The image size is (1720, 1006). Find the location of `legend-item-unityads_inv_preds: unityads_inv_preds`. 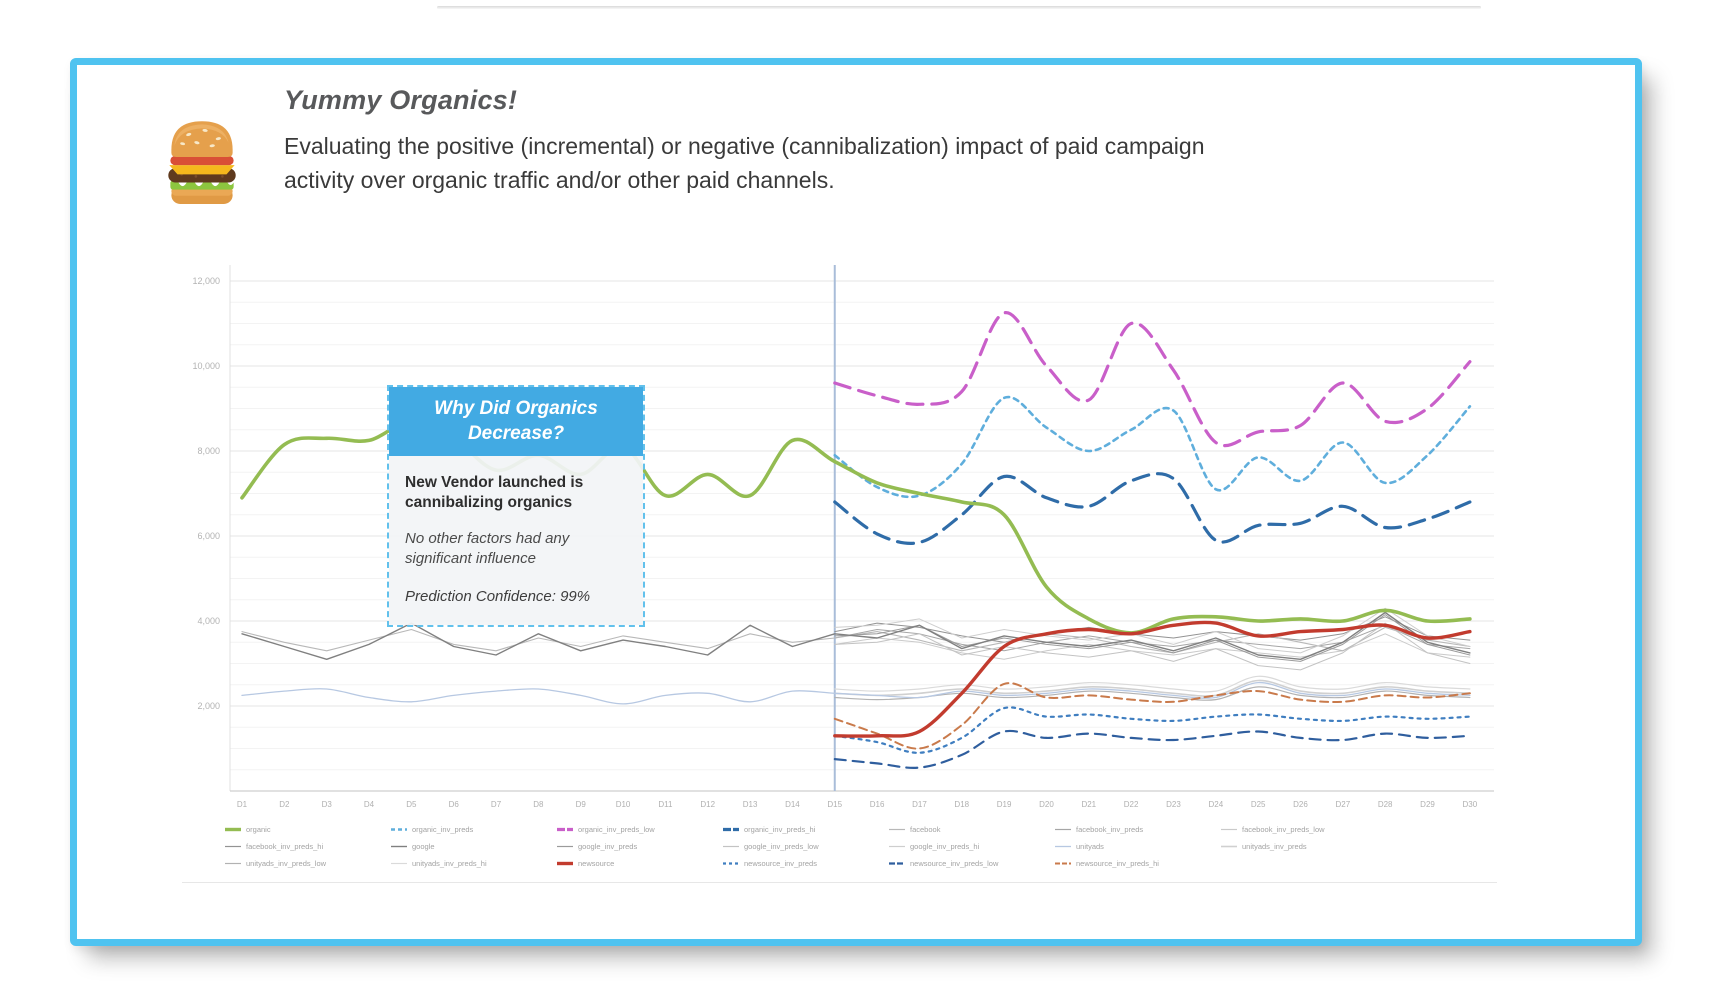

legend-item-unityads_inv_preds: unityads_inv_preds is located at coordinates (1303, 846).